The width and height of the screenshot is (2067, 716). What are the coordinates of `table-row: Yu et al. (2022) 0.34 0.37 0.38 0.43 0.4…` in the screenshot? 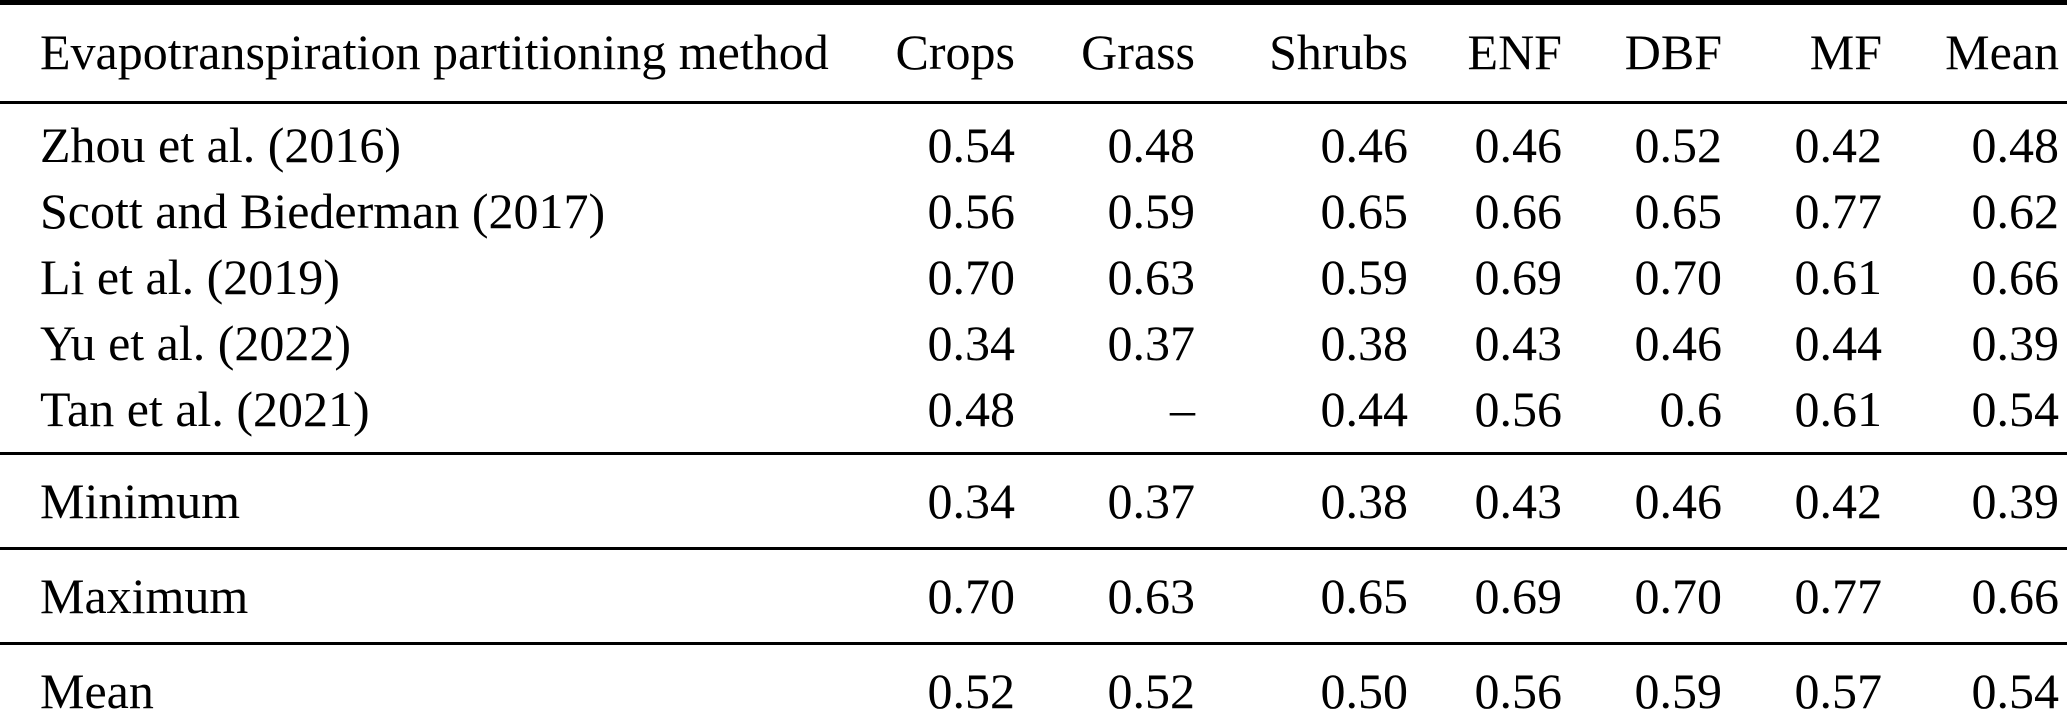 It's located at (1033, 343).